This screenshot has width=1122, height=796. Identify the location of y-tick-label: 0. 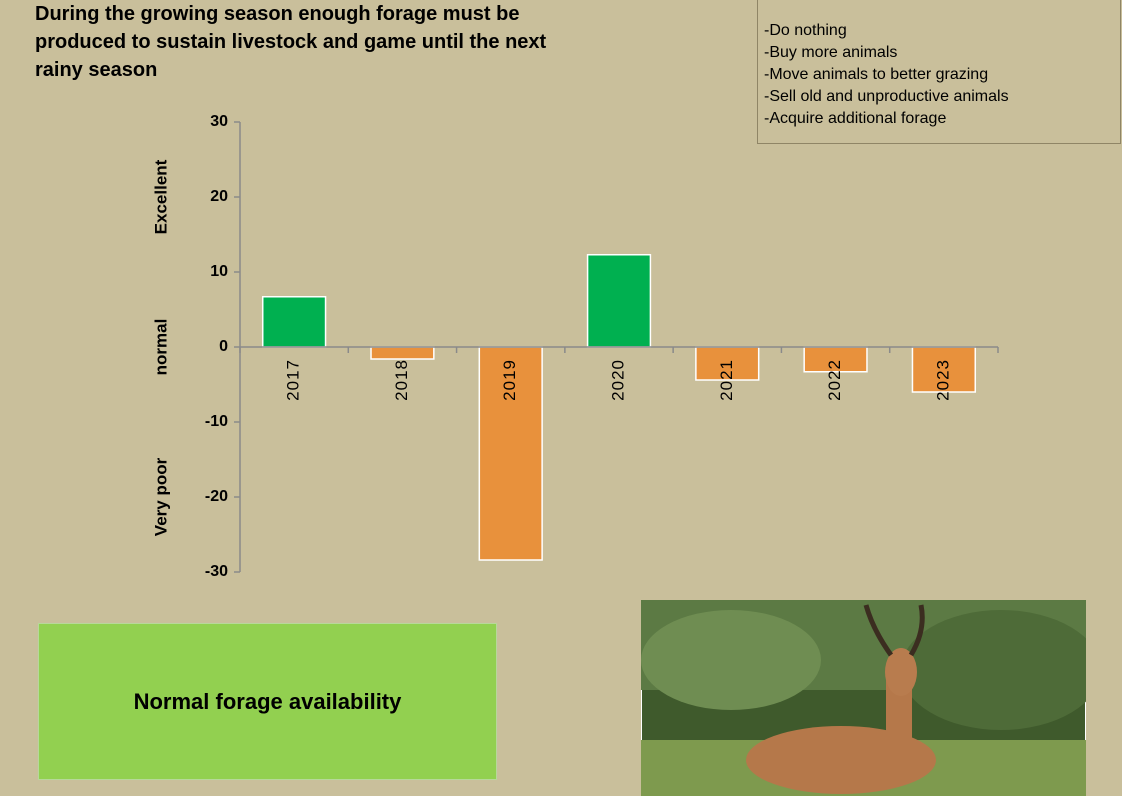
(223, 346).